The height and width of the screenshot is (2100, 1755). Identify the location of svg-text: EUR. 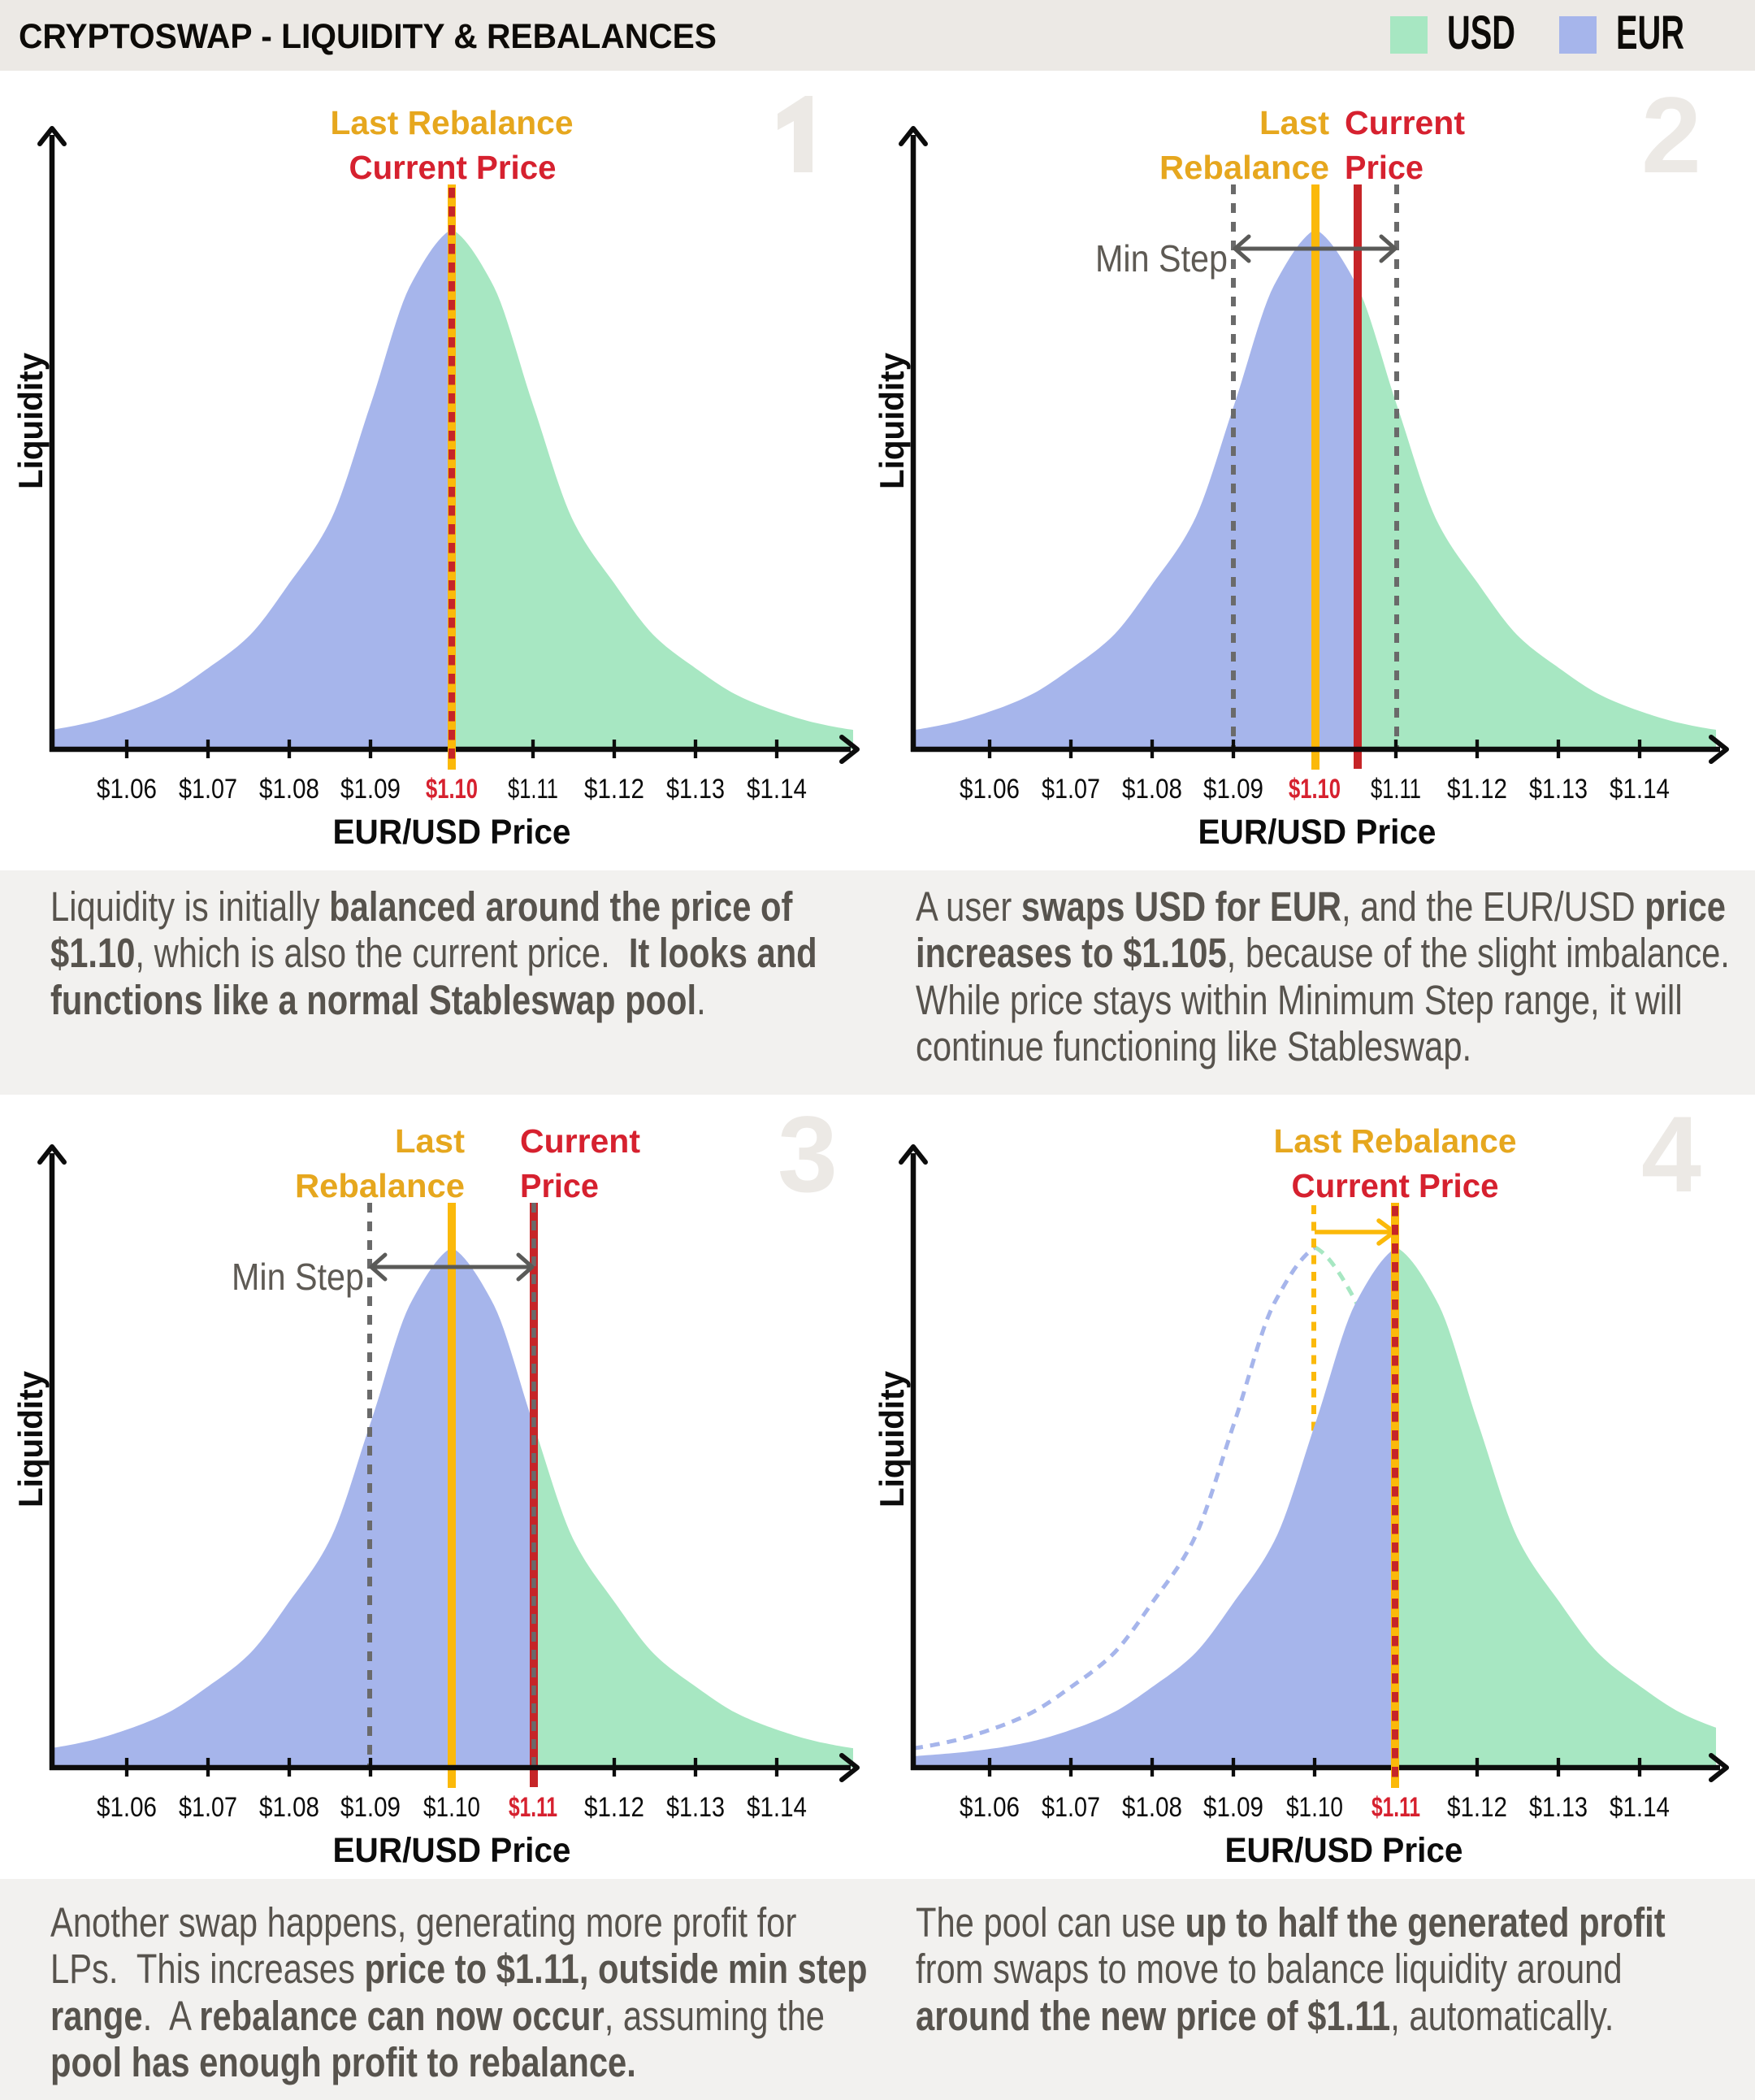
(1650, 33).